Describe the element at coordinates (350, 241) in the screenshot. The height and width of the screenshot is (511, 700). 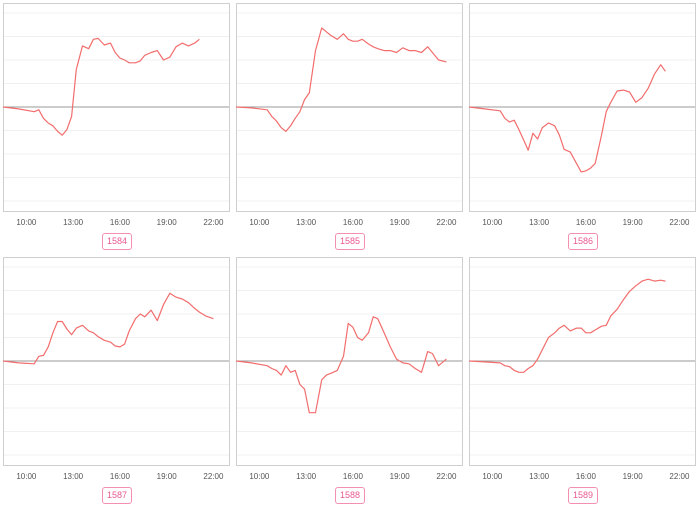
I see `chart-id-badge: 1585` at that location.